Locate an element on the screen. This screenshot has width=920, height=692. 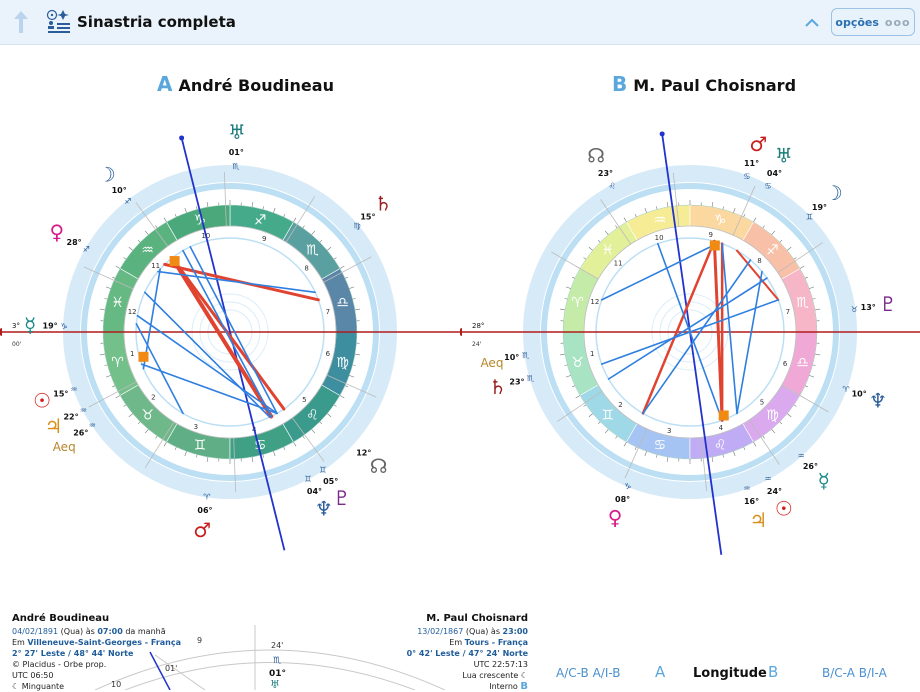
more-dots-icon: ooo is located at coordinates (898, 22).